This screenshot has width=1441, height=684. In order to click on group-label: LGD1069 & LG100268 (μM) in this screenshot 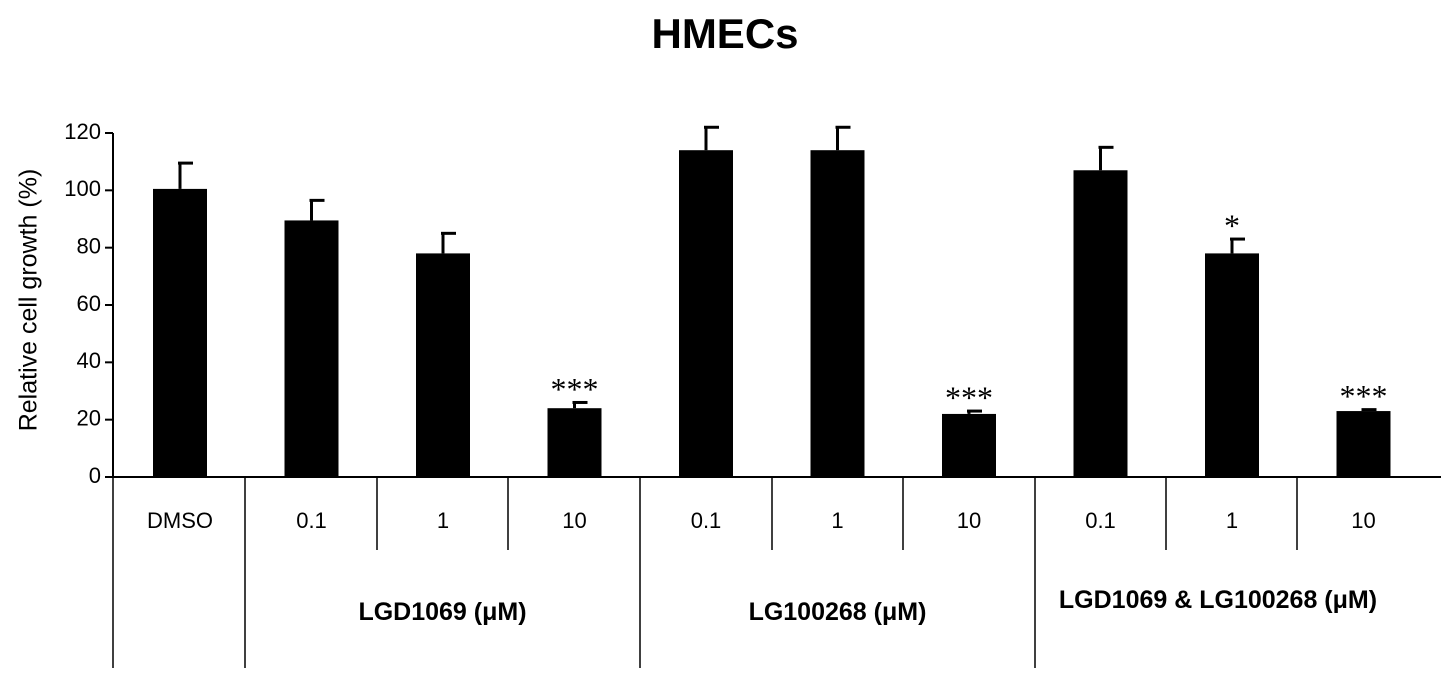, I will do `click(1218, 600)`.